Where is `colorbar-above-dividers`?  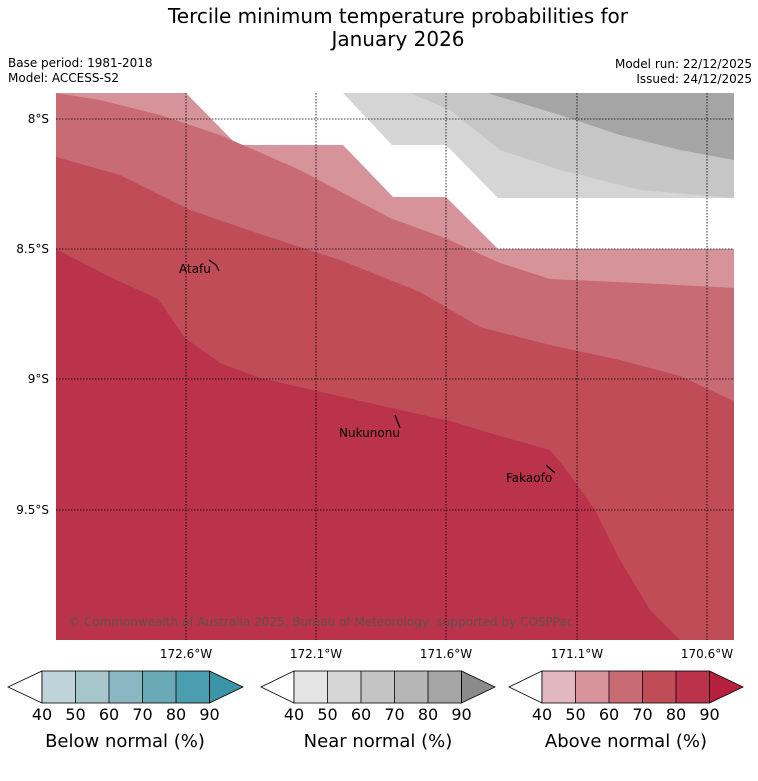
colorbar-above-dividers is located at coordinates (626, 687).